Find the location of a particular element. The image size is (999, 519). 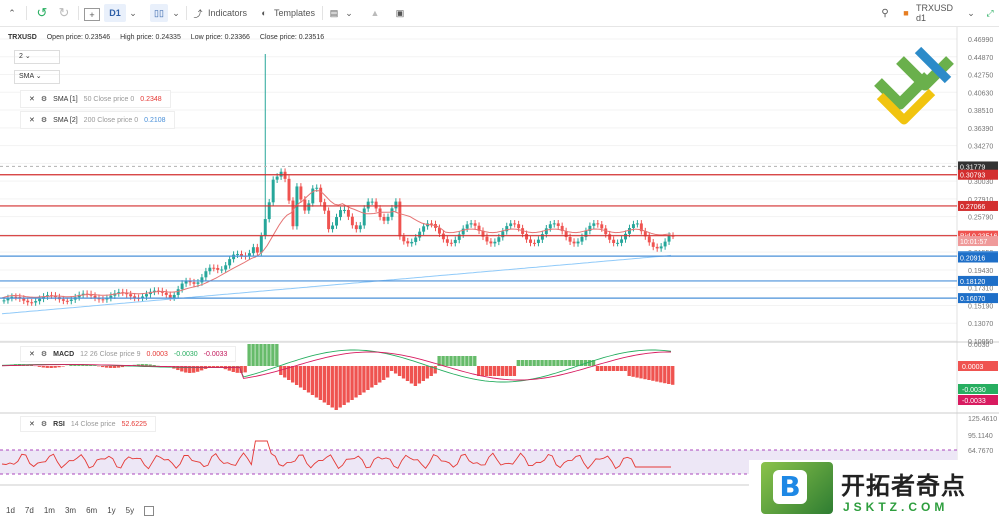

indicator-sma-1: ✕ ⚙ SMA [1] 50 Close price 0 0.2348 is located at coordinates (95, 99).